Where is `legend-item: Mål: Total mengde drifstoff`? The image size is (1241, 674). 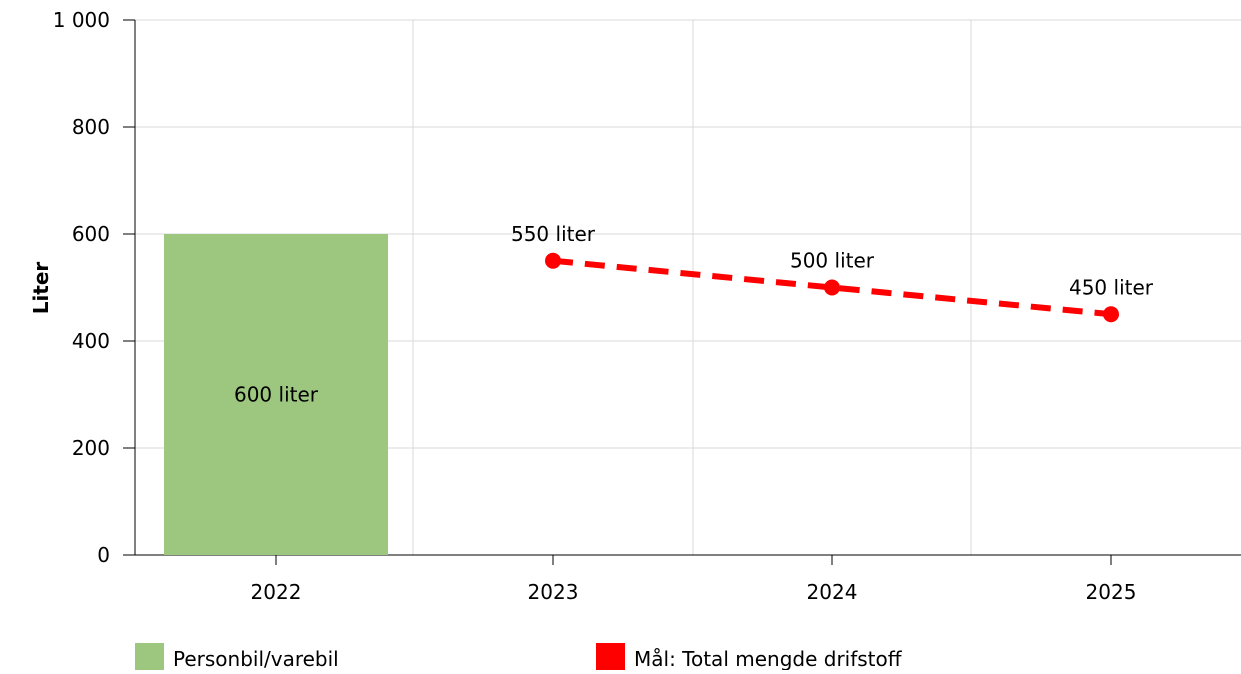 legend-item: Mål: Total mengde drifstoff is located at coordinates (749, 657).